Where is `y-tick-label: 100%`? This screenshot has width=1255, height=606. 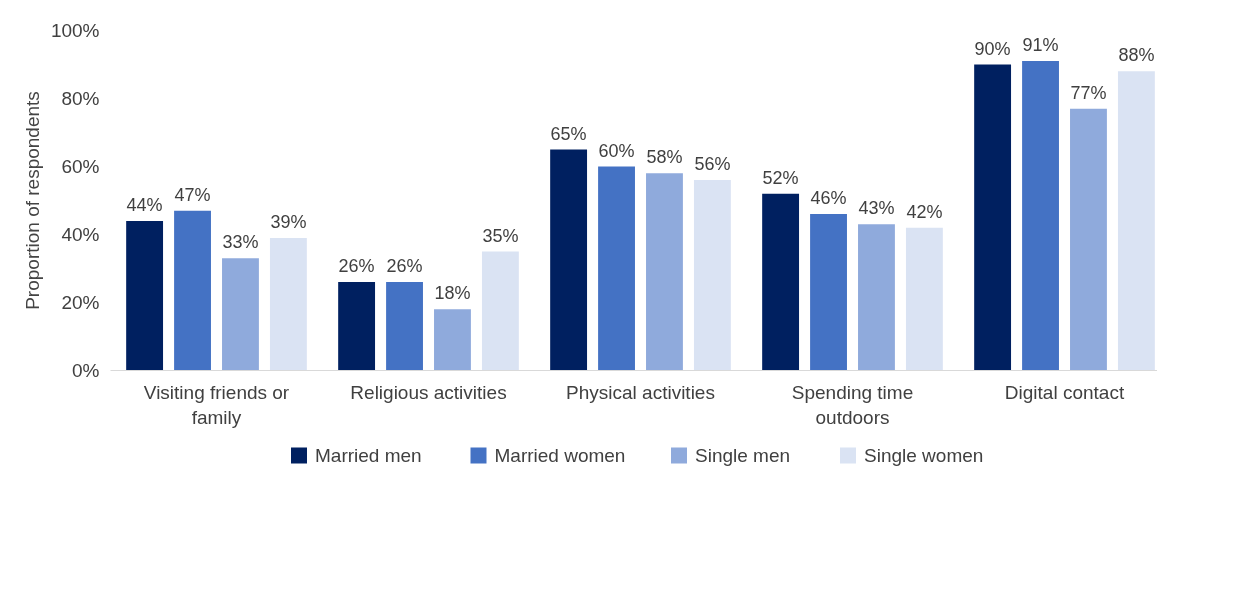
y-tick-label: 100% is located at coordinates (75, 30).